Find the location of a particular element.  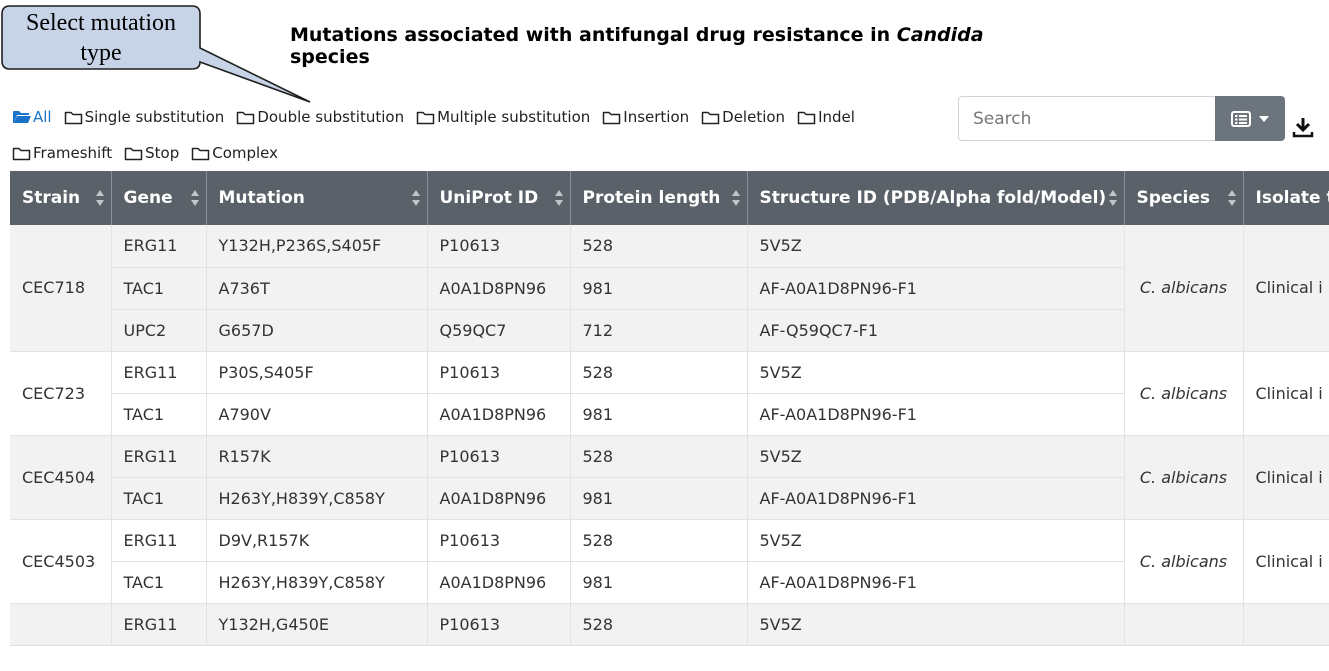

filter-frameshift: Frameshift is located at coordinates (62, 153).